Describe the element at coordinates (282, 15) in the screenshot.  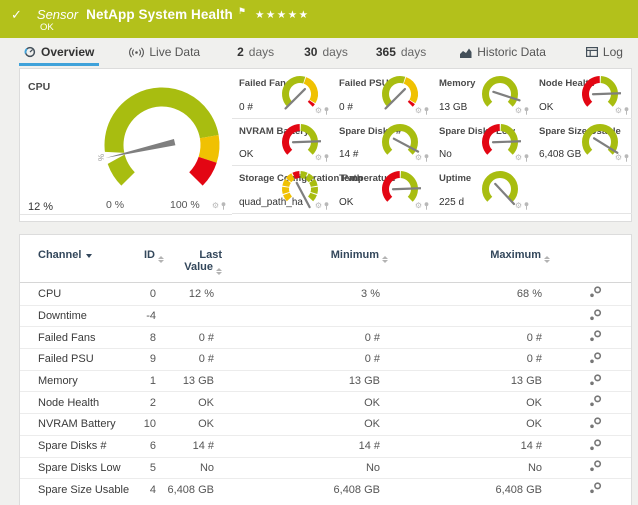
I see `priority-stars: ★★★★★` at that location.